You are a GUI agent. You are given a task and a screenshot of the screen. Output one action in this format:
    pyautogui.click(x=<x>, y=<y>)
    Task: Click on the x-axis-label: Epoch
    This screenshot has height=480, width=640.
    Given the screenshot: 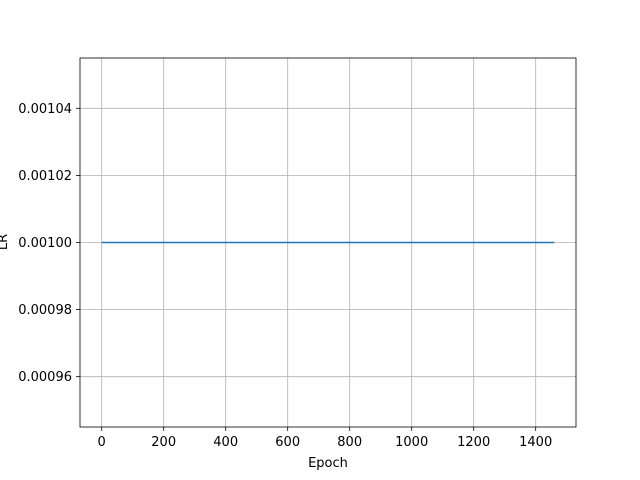 What is the action you would take?
    pyautogui.click(x=328, y=463)
    